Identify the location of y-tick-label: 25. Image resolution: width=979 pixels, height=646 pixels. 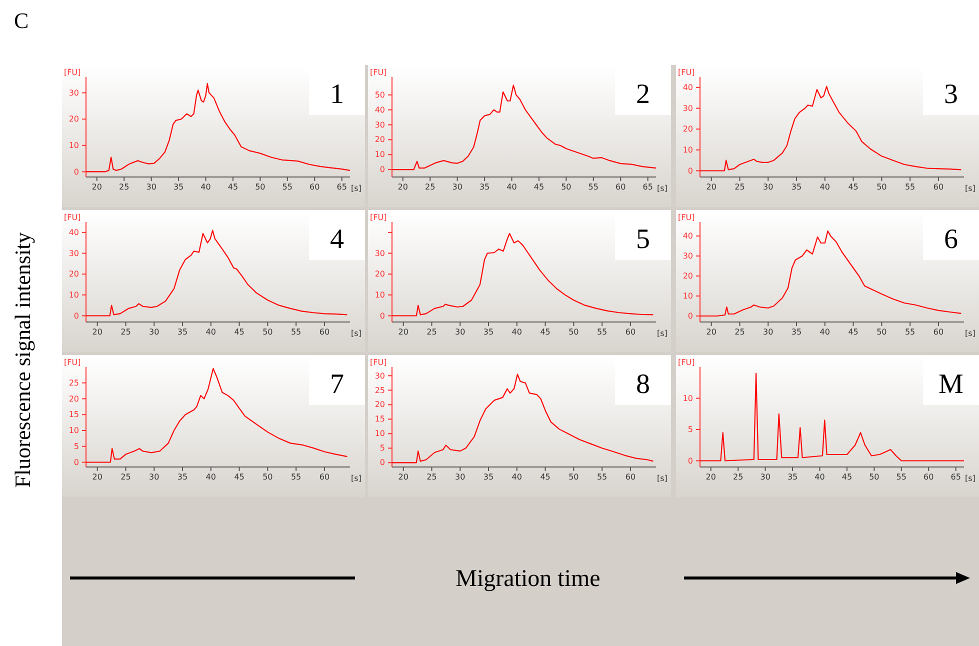
(73, 383).